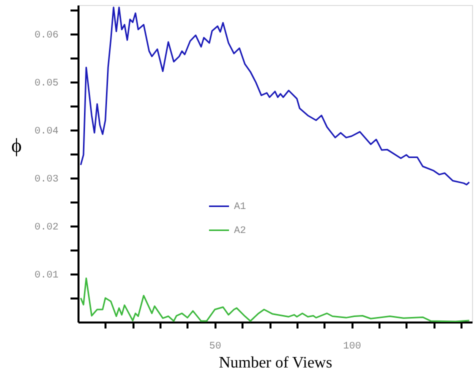 This screenshot has height=377, width=474. I want to click on y-tick-label: 0.06, so click(46, 36).